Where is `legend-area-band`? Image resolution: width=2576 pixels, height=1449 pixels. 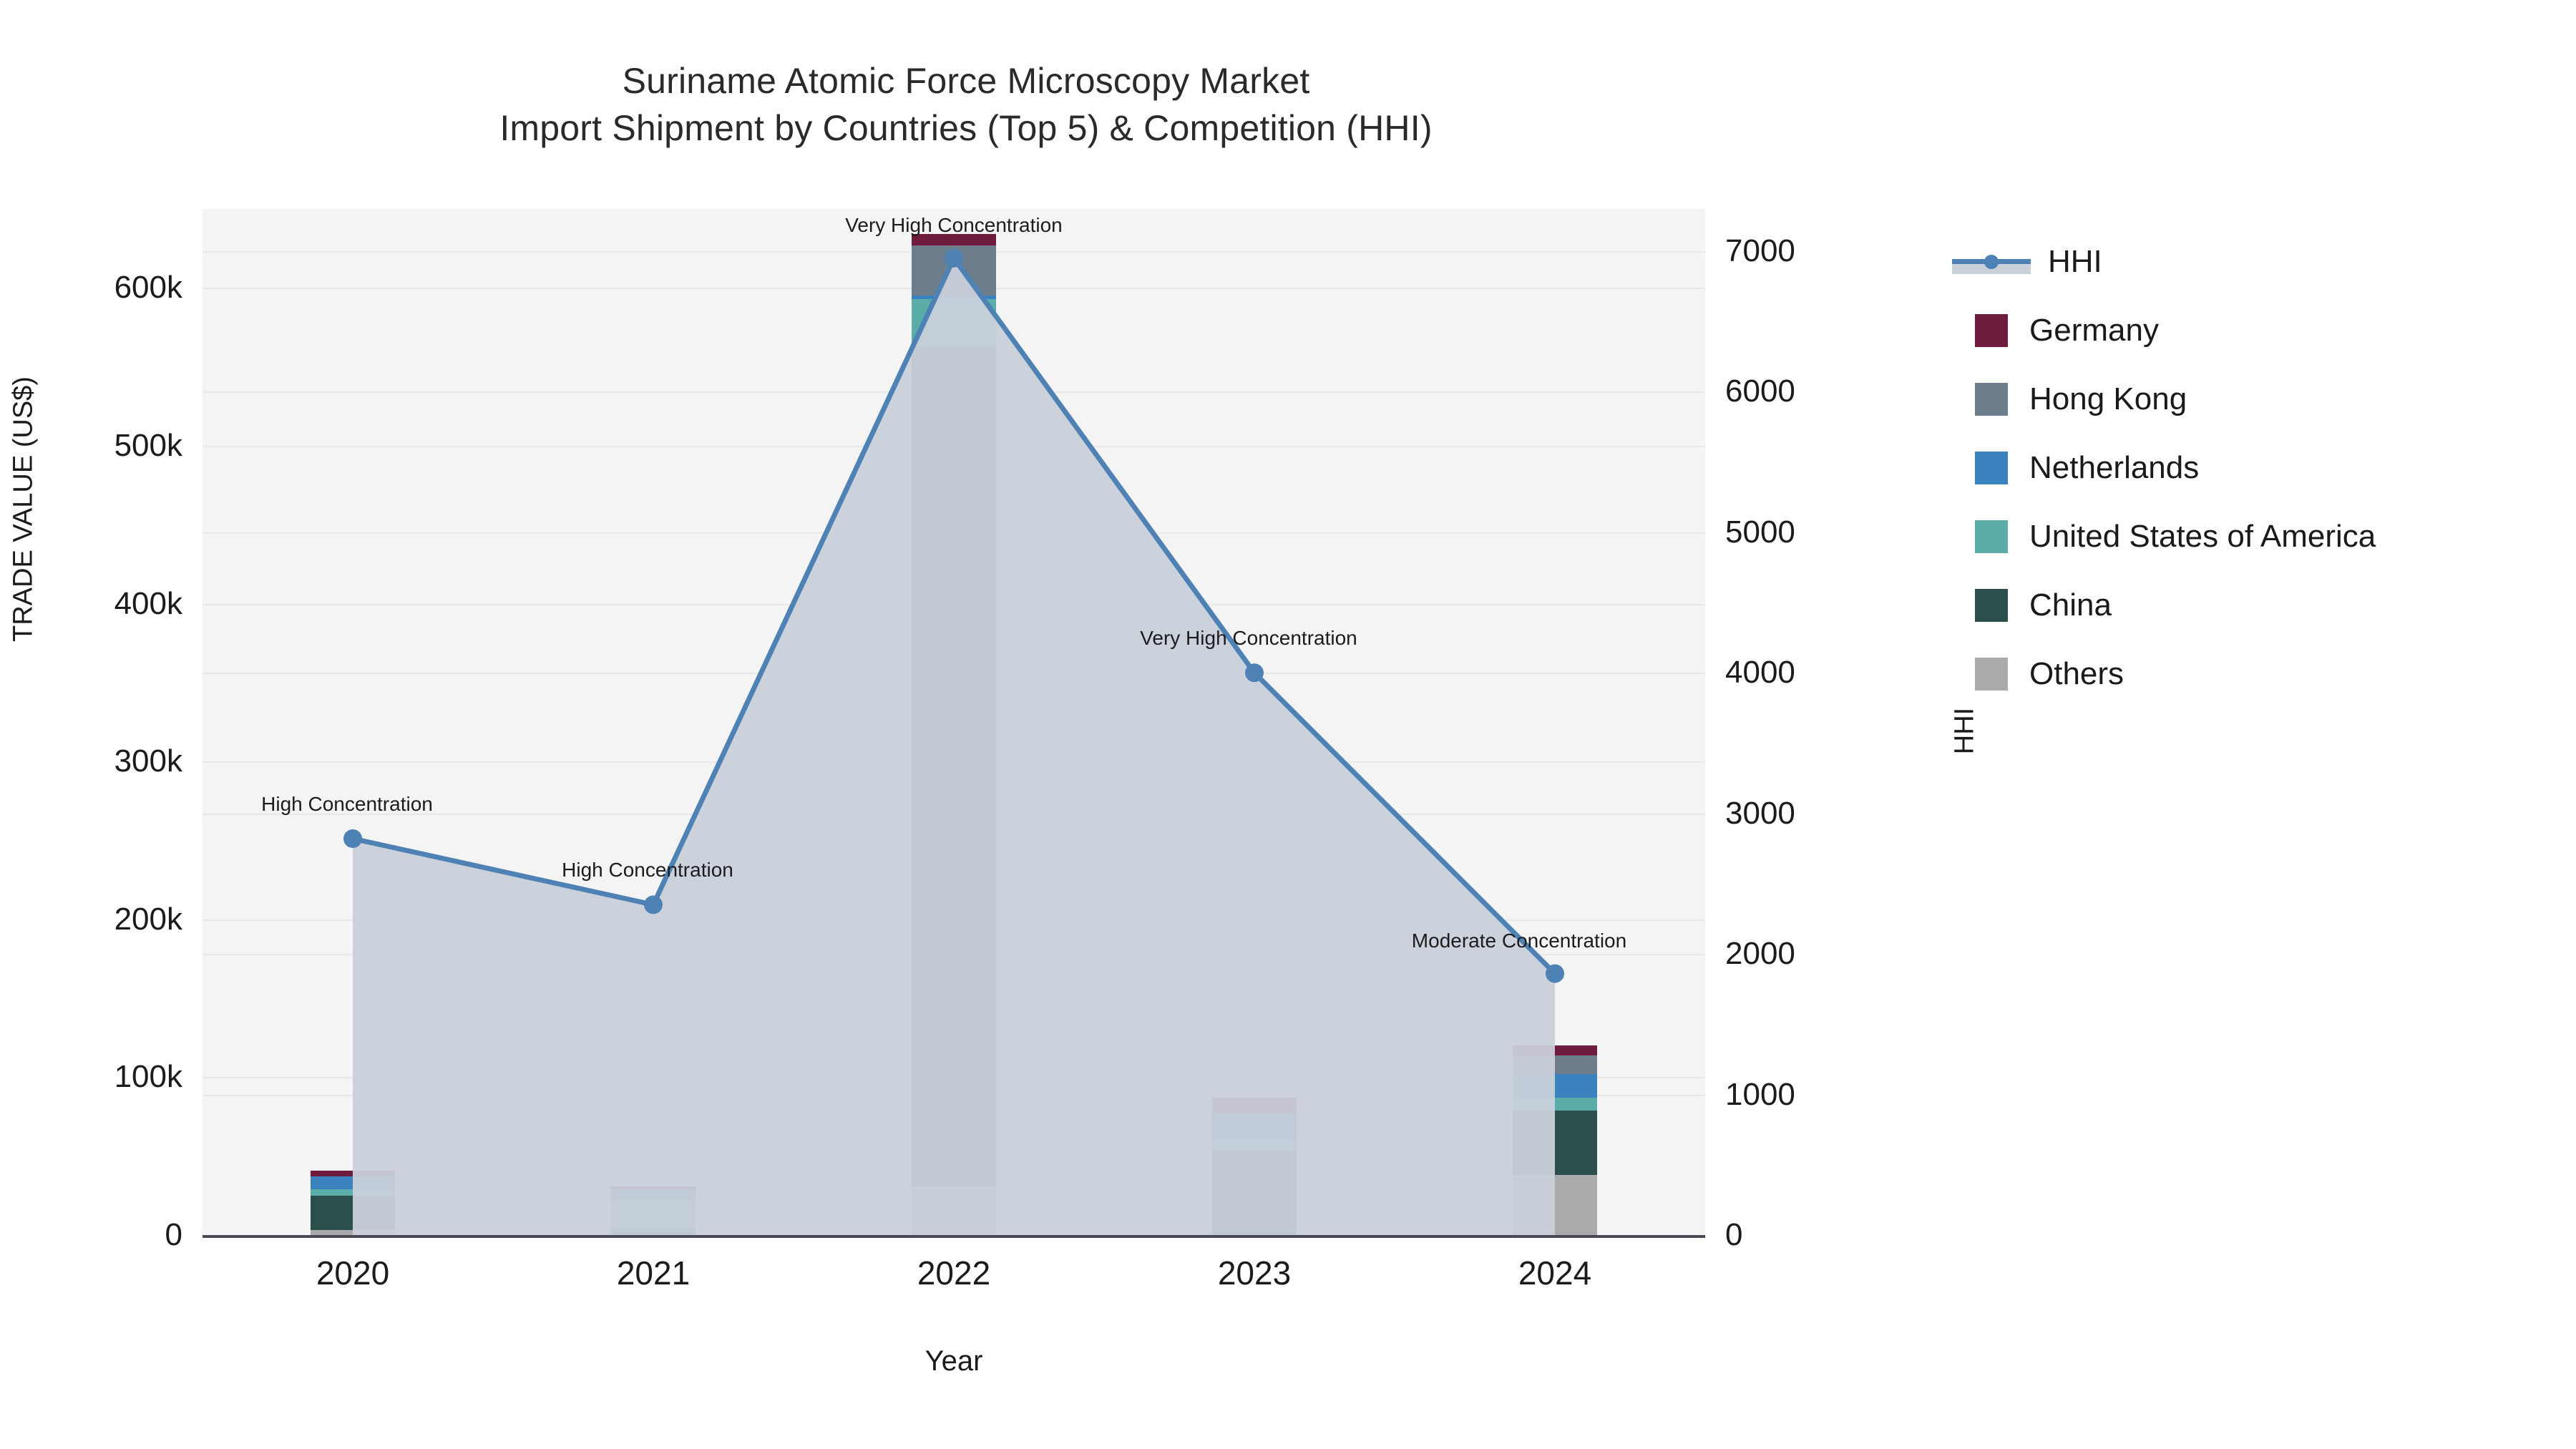
legend-area-band is located at coordinates (1991, 269).